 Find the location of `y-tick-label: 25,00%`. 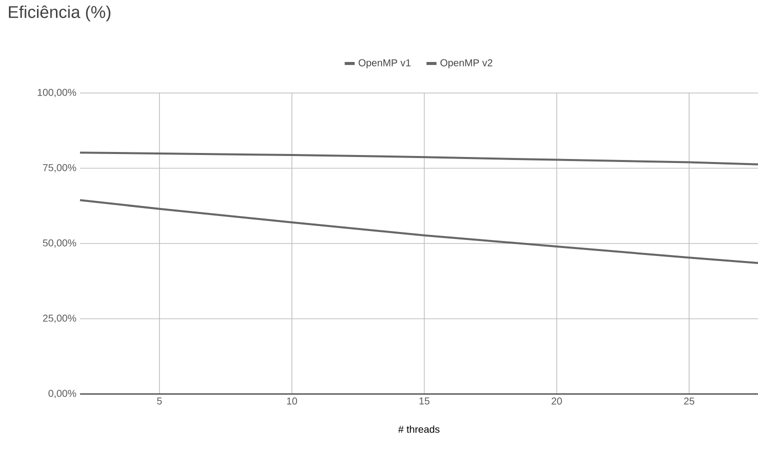

y-tick-label: 25,00% is located at coordinates (59, 318).